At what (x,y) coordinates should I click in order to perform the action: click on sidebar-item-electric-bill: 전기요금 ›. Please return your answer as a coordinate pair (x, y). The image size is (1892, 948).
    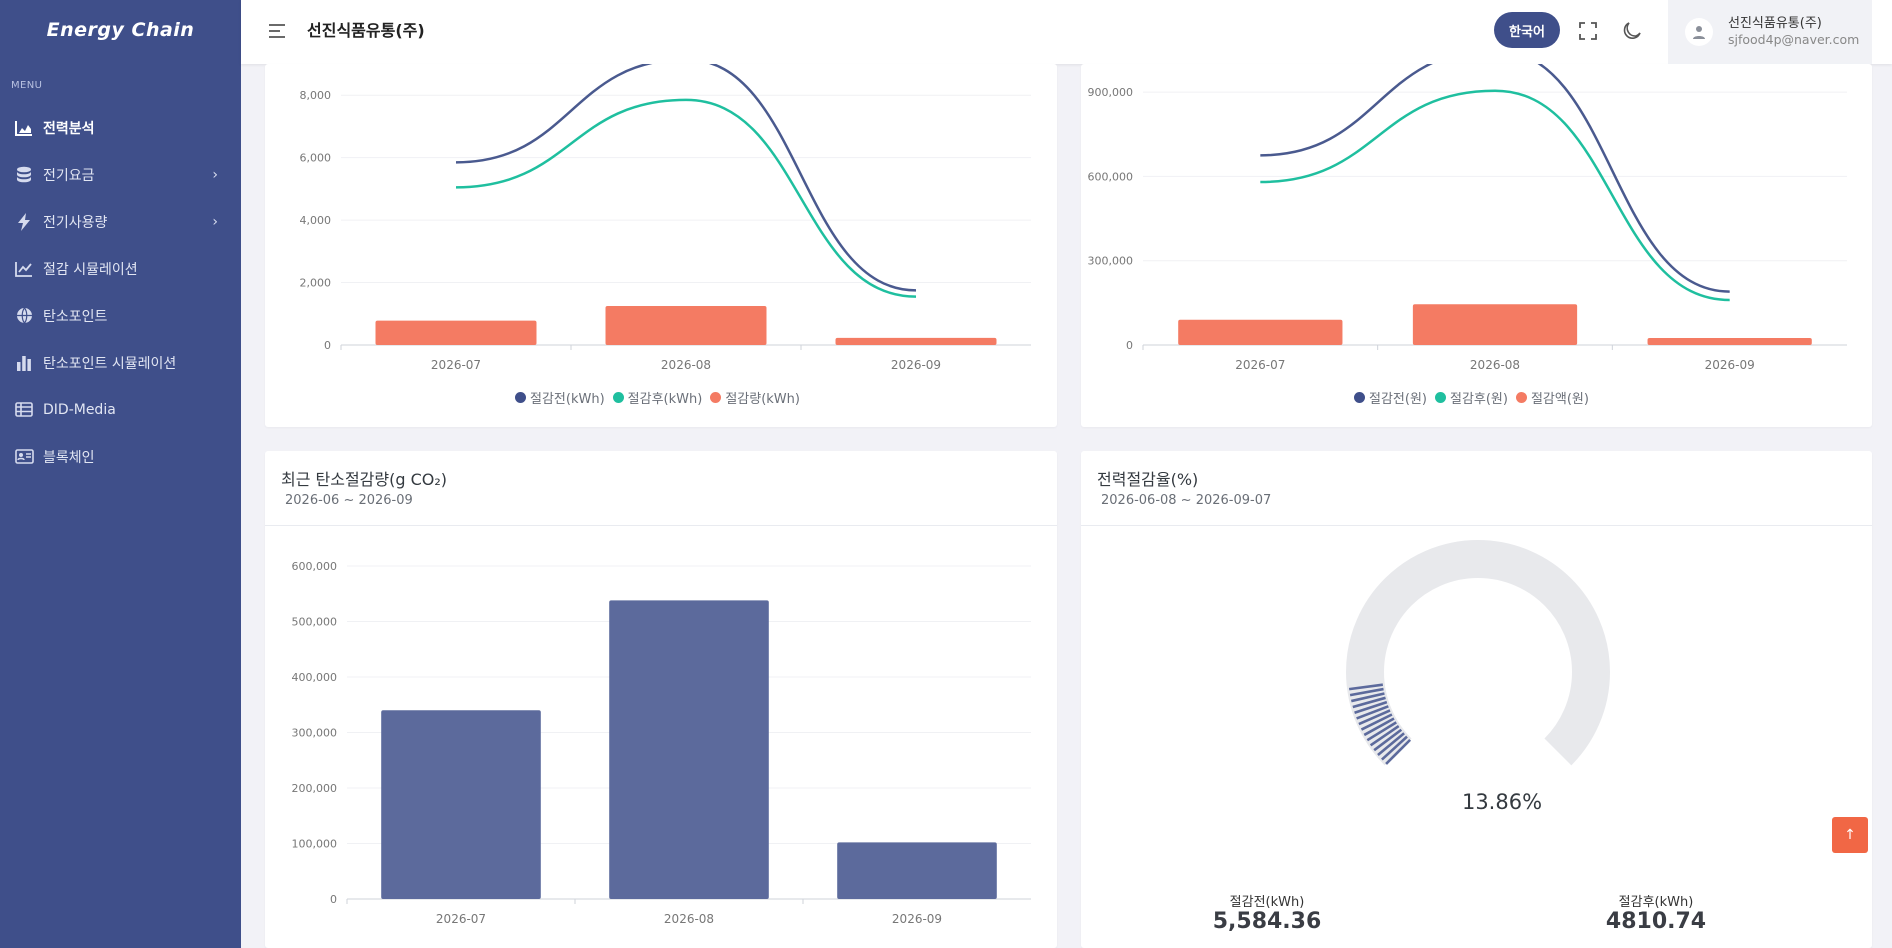
    Looking at the image, I should click on (120, 174).